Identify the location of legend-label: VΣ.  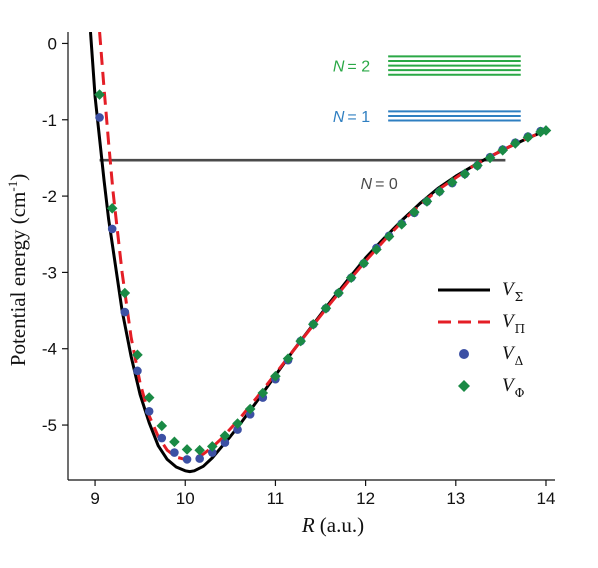
(512, 291).